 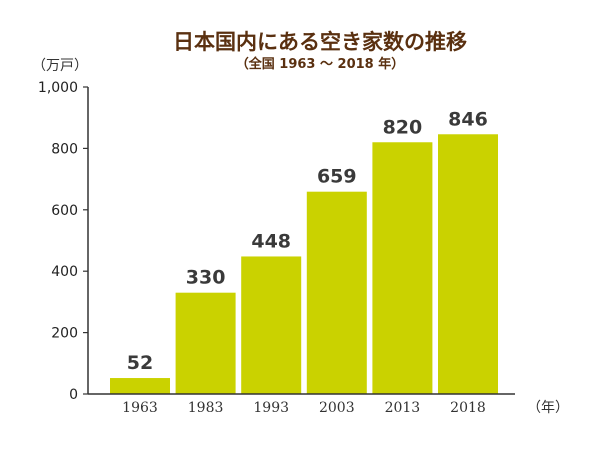 What do you see at coordinates (271, 241) in the screenshot?
I see `data-label-1993: 448` at bounding box center [271, 241].